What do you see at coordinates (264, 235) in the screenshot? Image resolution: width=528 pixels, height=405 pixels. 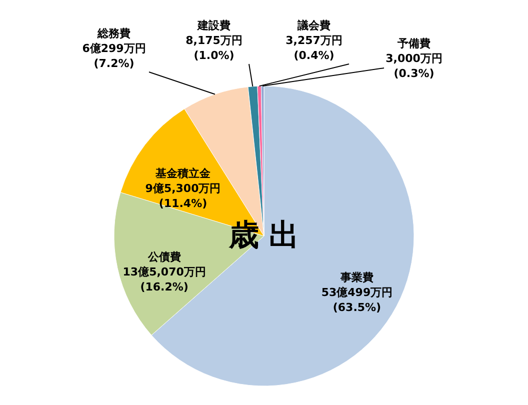 I see `text: 歳 出` at bounding box center [264, 235].